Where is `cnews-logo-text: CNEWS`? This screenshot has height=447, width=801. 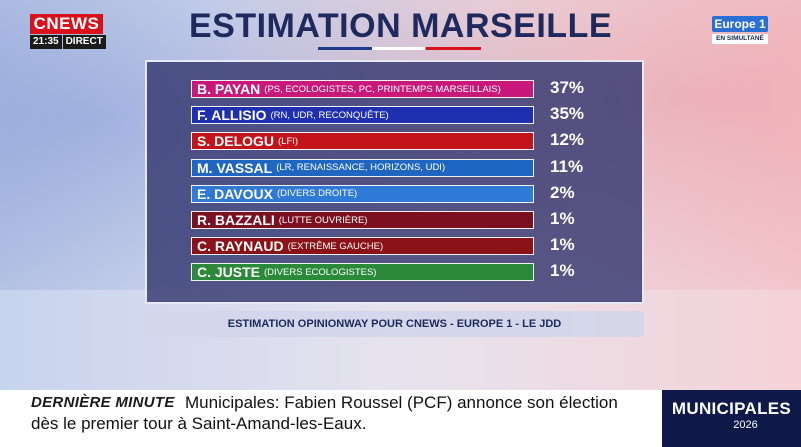
cnews-logo-text: CNEWS is located at coordinates (66, 24).